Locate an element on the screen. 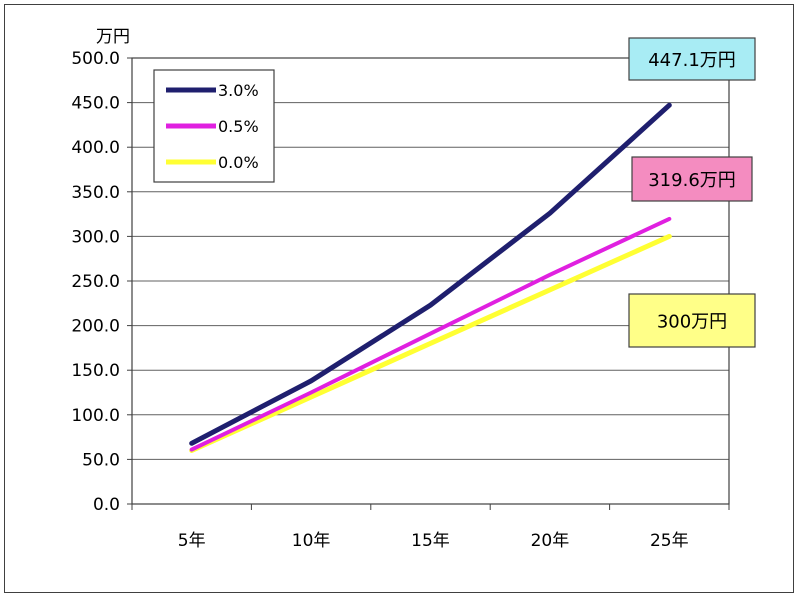 This screenshot has width=800, height=599. x-tick-label: 10年 is located at coordinates (311, 541).